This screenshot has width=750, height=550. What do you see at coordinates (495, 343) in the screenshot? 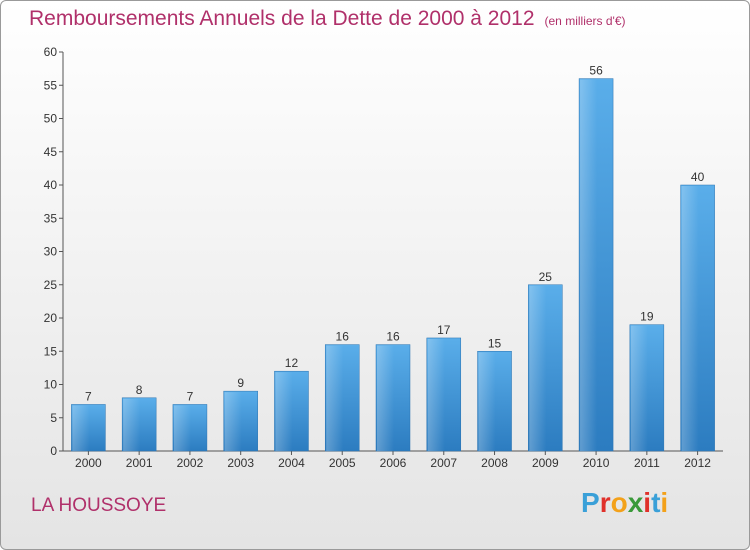
I see `bar-value-label: 15` at bounding box center [495, 343].